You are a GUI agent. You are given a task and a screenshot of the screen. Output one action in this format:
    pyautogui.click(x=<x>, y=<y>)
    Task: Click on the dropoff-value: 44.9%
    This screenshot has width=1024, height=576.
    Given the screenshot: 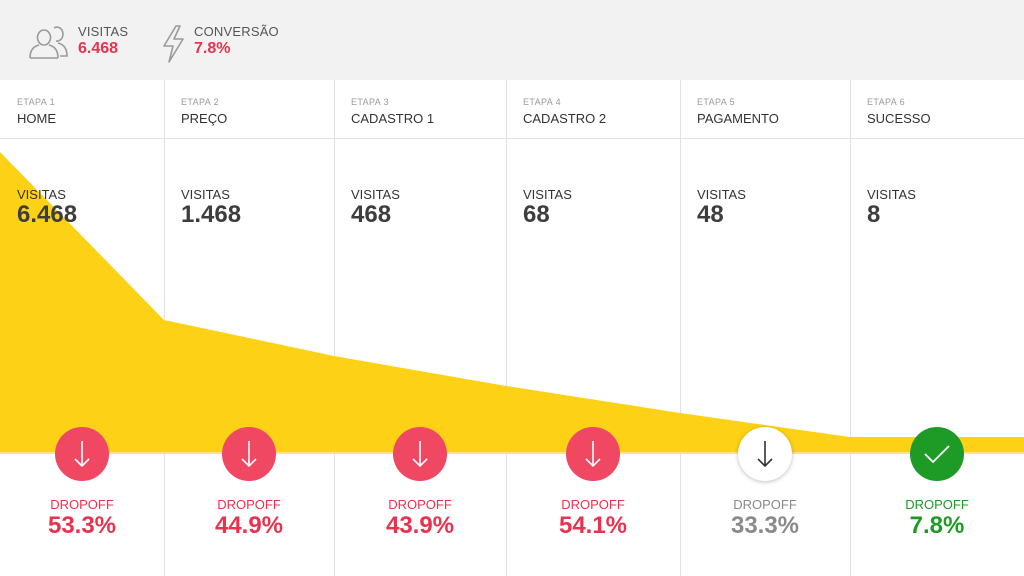 What is the action you would take?
    pyautogui.click(x=249, y=525)
    